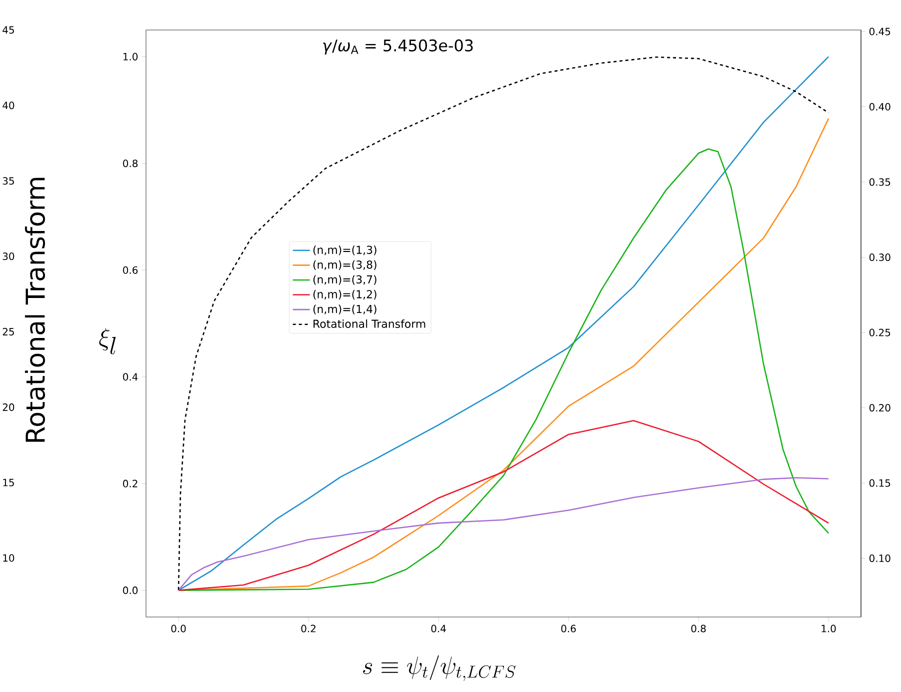 The image size is (901, 692). I want to click on legend-label: (n,m)=(3,8), so click(344, 265).